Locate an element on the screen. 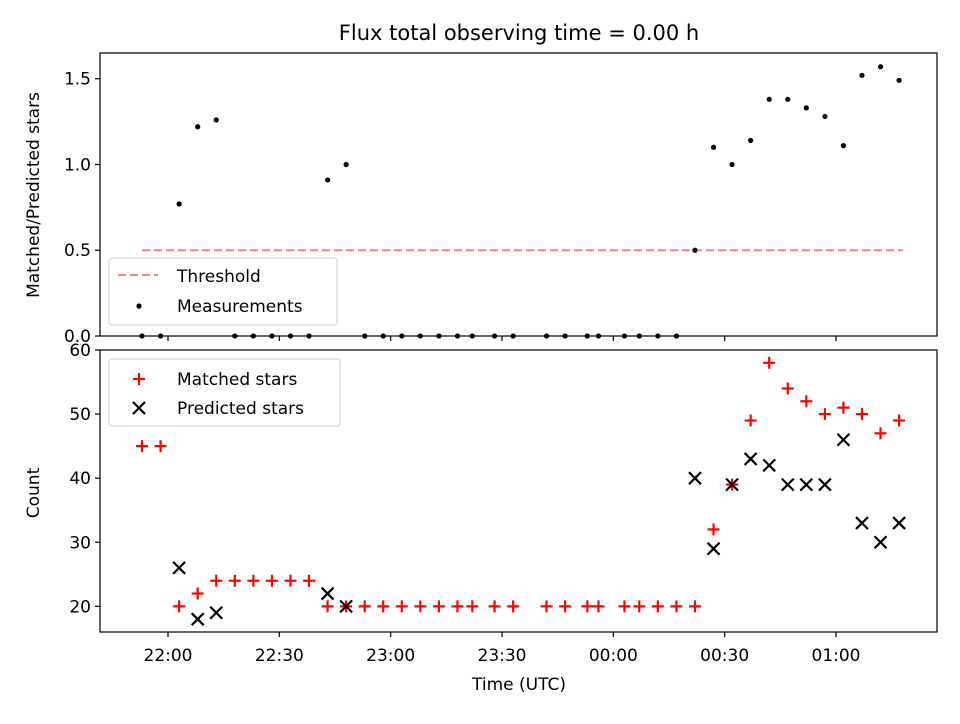  bottom-legend: Matched stars Predicted stars is located at coordinates (224, 392).